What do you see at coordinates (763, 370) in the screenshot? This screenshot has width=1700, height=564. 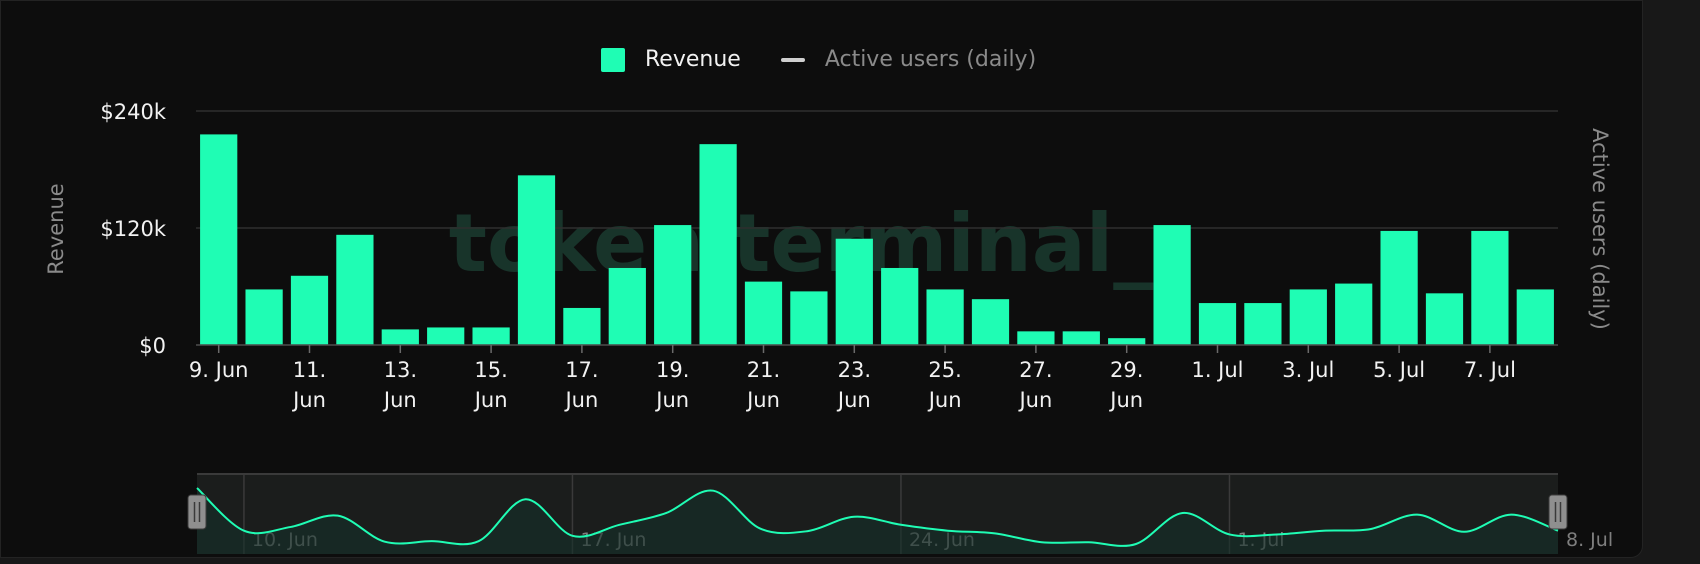 I see `x-tick-label-line: 21.` at bounding box center [763, 370].